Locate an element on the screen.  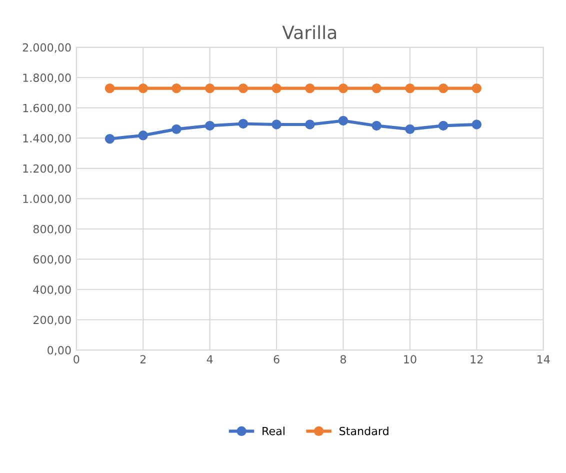
y-tick-label: 1.200,00 is located at coordinates (47, 169).